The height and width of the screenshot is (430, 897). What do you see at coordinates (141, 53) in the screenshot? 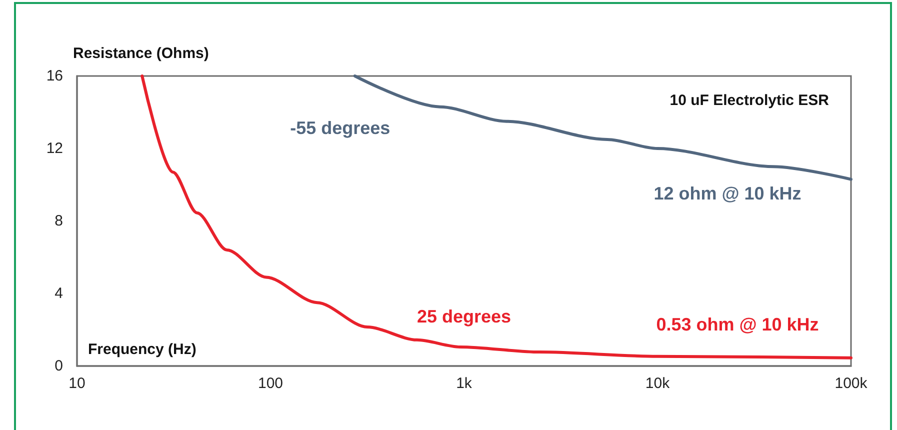
I see `y-axis-title: Resistance (Ohms)` at bounding box center [141, 53].